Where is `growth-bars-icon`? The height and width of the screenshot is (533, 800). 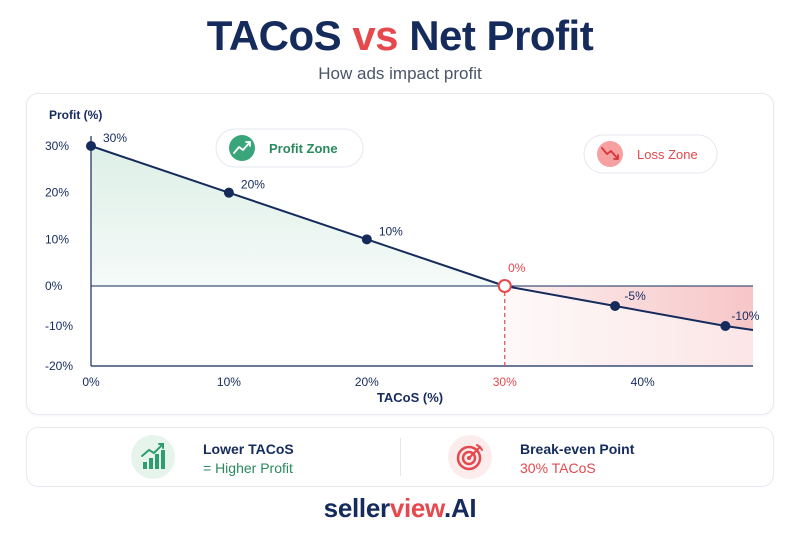 growth-bars-icon is located at coordinates (153, 457).